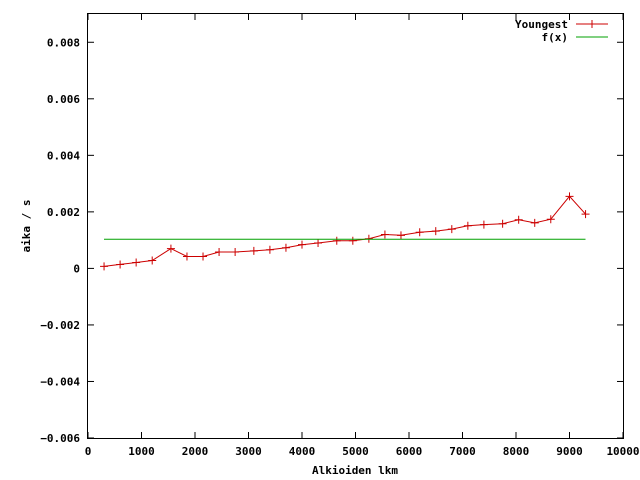 The height and width of the screenshot is (480, 640). I want to click on x-tick-label: 2000, so click(195, 451).